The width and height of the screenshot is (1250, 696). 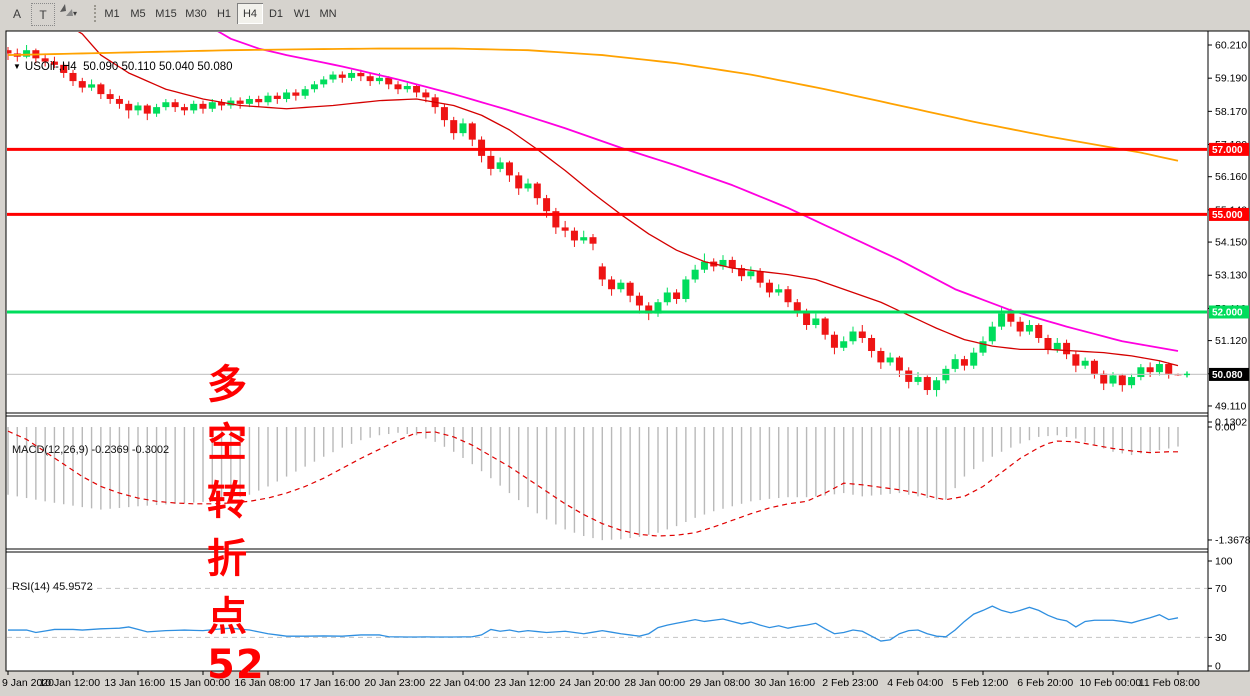 I want to click on rsi-axis-label: 100, so click(x=1224, y=562).